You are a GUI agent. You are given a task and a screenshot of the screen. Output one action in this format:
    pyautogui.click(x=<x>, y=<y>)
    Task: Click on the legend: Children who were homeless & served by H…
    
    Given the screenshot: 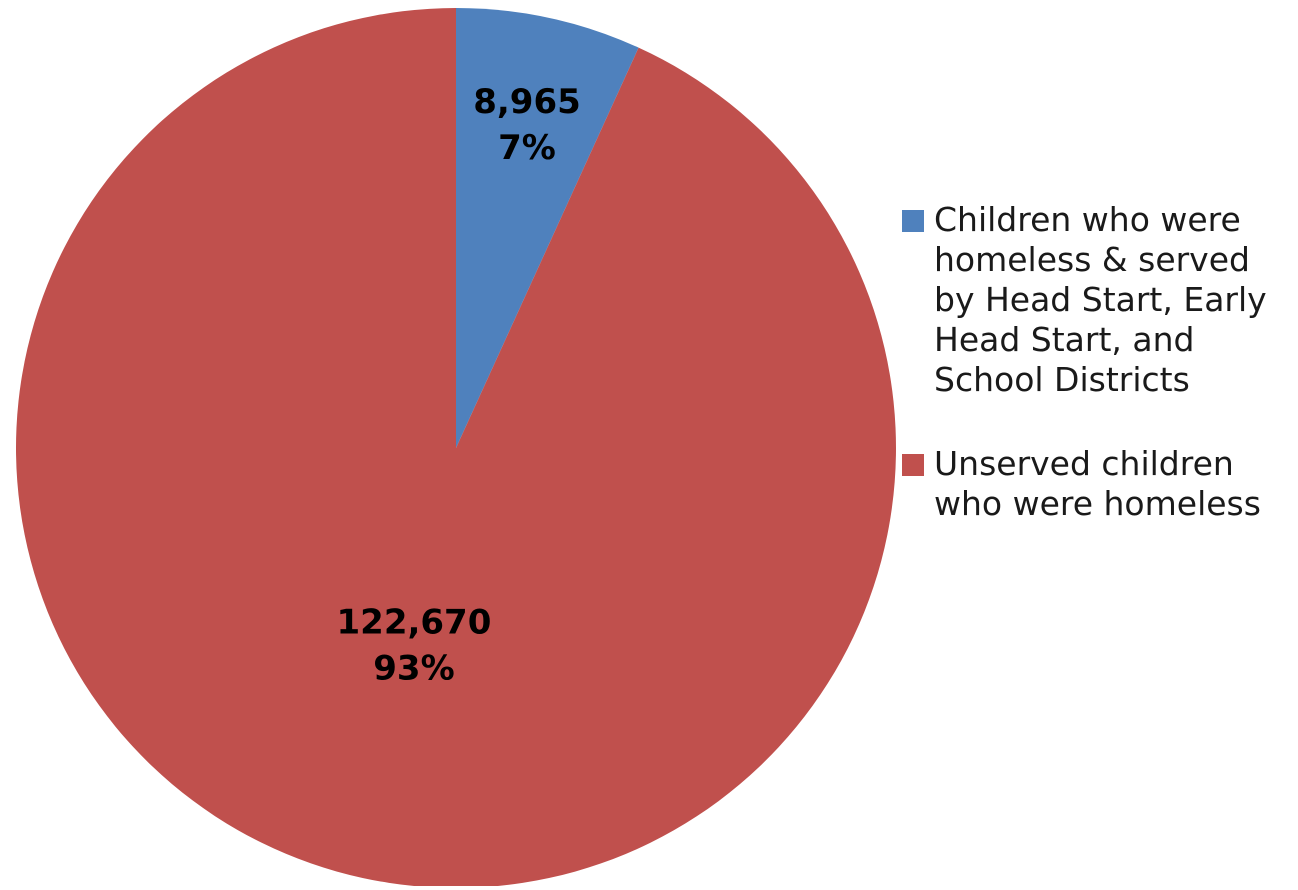 What is the action you would take?
    pyautogui.click(x=1097, y=384)
    